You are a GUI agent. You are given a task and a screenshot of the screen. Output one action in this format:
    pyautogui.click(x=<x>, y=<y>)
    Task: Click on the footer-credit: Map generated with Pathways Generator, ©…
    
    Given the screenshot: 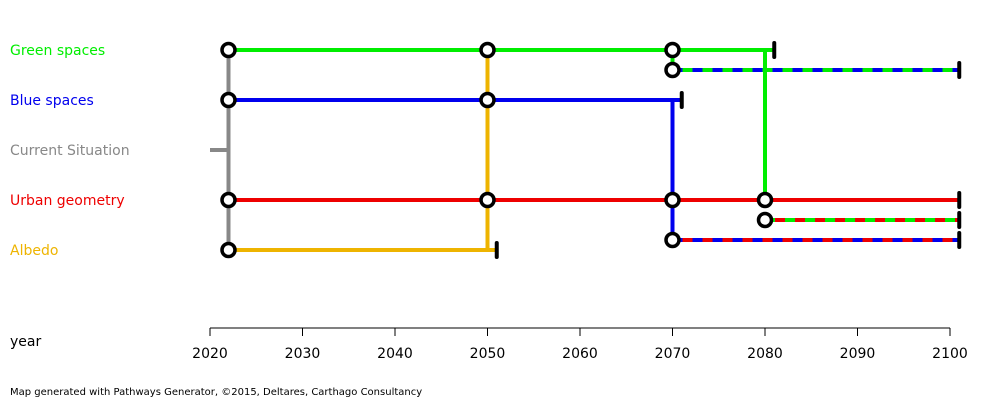 What is the action you would take?
    pyautogui.click(x=216, y=392)
    